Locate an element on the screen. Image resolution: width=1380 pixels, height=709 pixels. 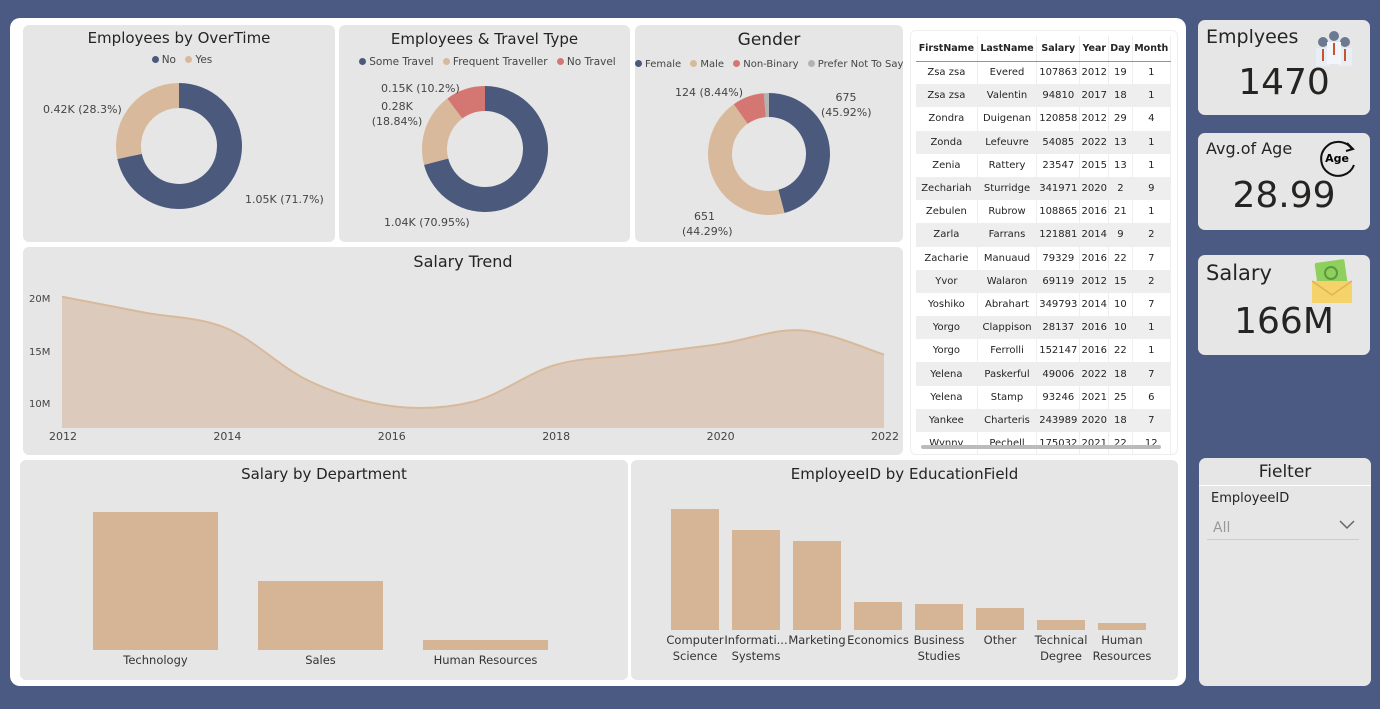
table-row: Yvor Walaron 69119 2012 15 2 is located at coordinates (1044, 281).